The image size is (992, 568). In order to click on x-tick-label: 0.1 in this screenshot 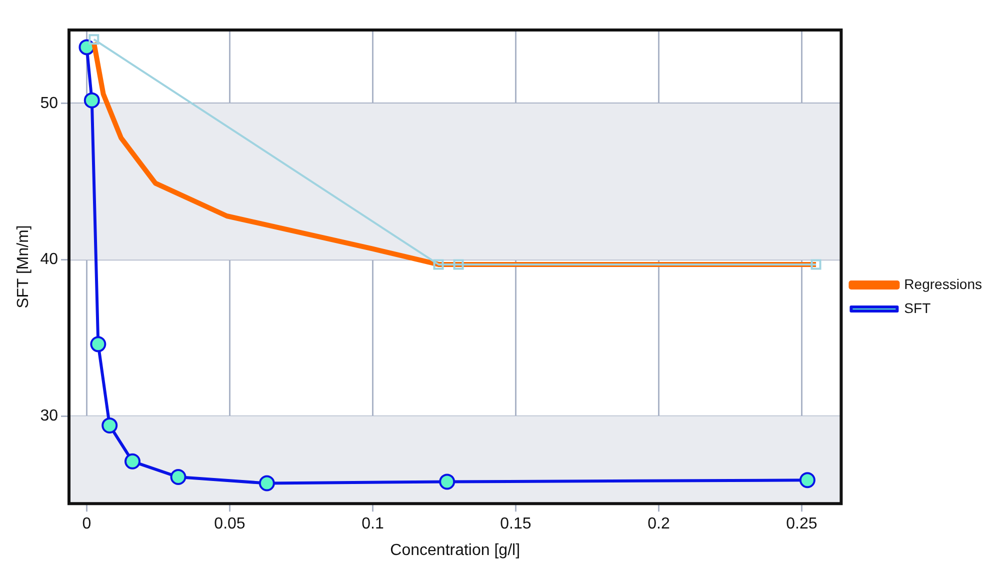, I will do `click(373, 524)`.